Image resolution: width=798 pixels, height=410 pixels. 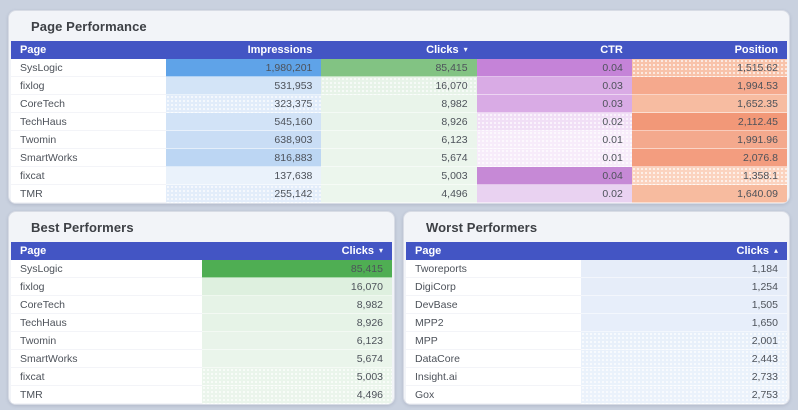 I want to click on sort-desc-icon: ▾, so click(x=465, y=49).